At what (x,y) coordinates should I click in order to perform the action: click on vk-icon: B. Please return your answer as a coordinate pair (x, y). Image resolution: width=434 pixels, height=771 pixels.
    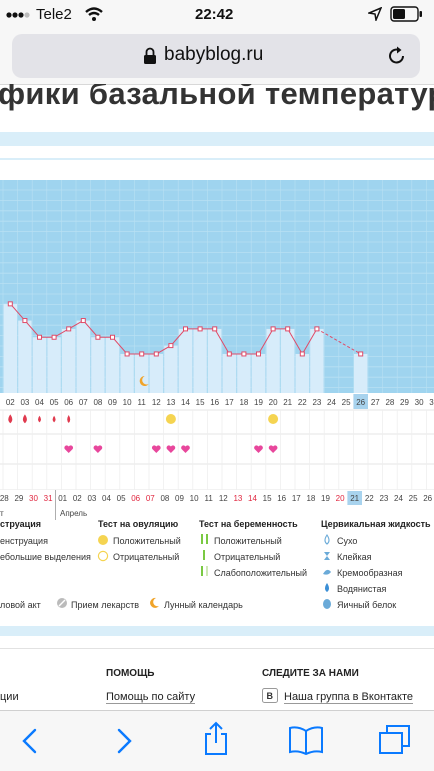
    Looking at the image, I should click on (270, 695).